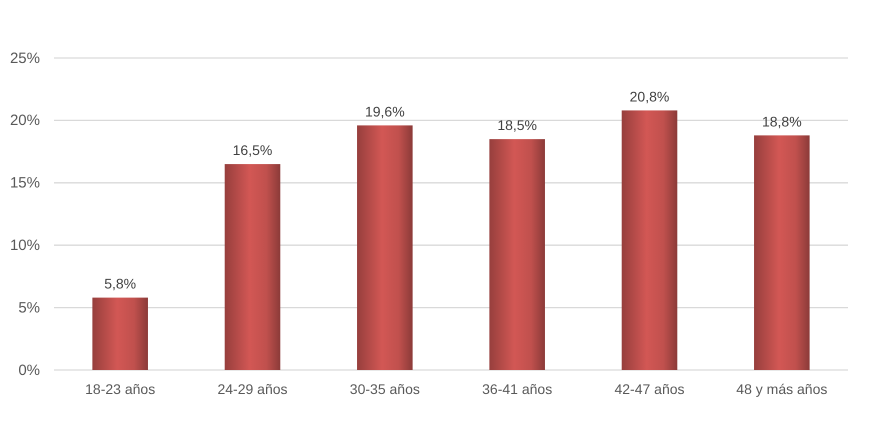  What do you see at coordinates (120, 388) in the screenshot?
I see `x-tick-label: 18-23 años` at bounding box center [120, 388].